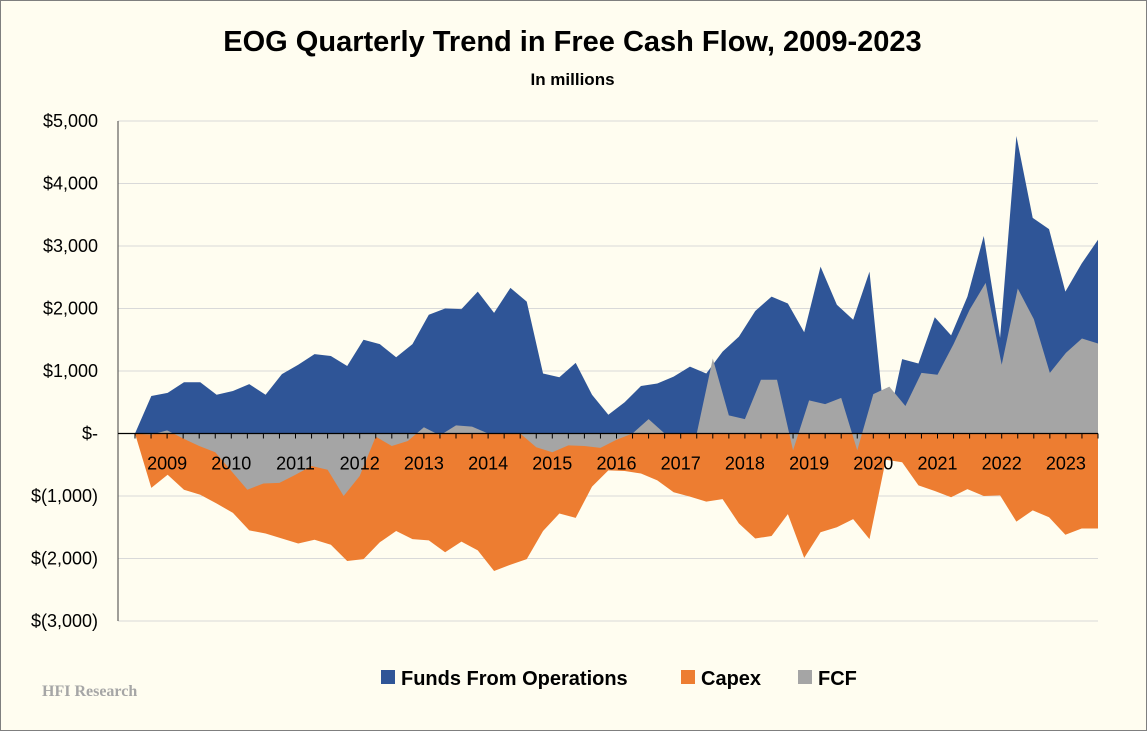 The height and width of the screenshot is (731, 1147). What do you see at coordinates (64, 621) in the screenshot?
I see `y-tick-label: $(3,000)` at bounding box center [64, 621].